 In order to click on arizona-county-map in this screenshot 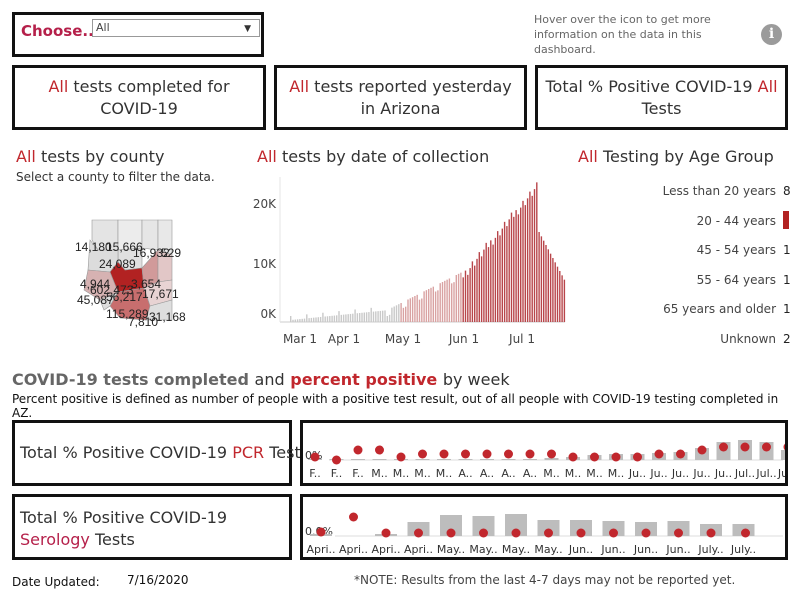, I will do `click(130, 270)`.